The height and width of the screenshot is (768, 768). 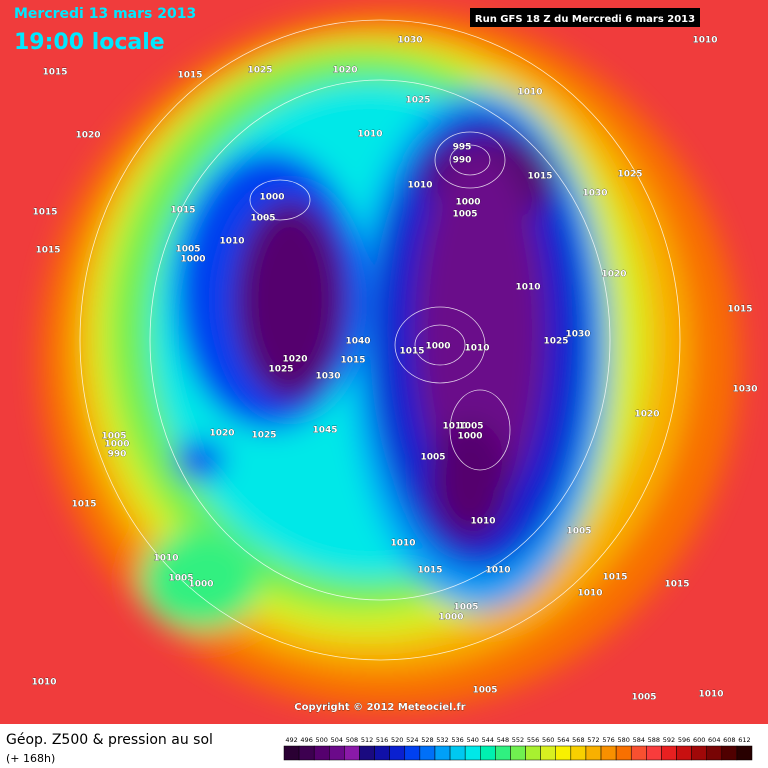 What do you see at coordinates (699, 740) in the screenshot?
I see `scale-label: 600` at bounding box center [699, 740].